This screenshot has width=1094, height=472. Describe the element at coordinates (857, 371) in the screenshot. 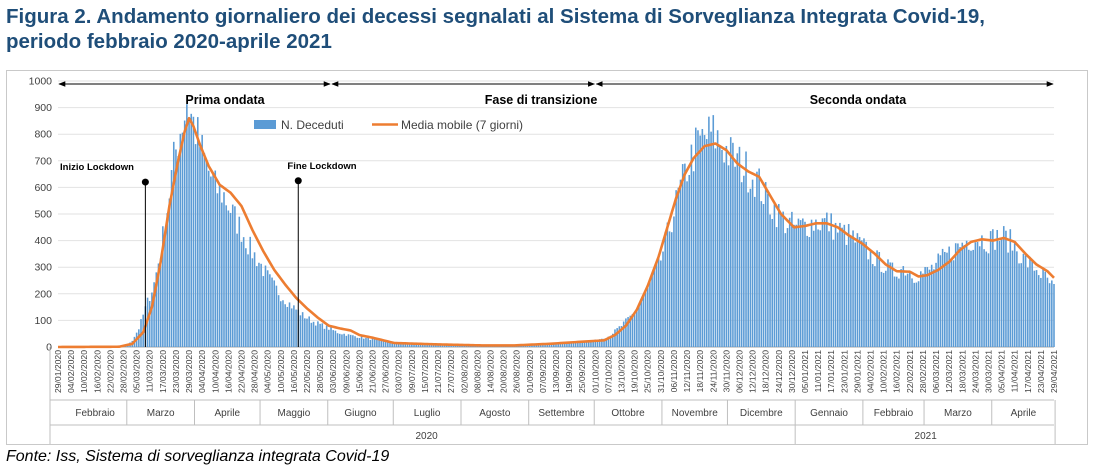

I see `x-tick-label: 29/01/2021` at that location.